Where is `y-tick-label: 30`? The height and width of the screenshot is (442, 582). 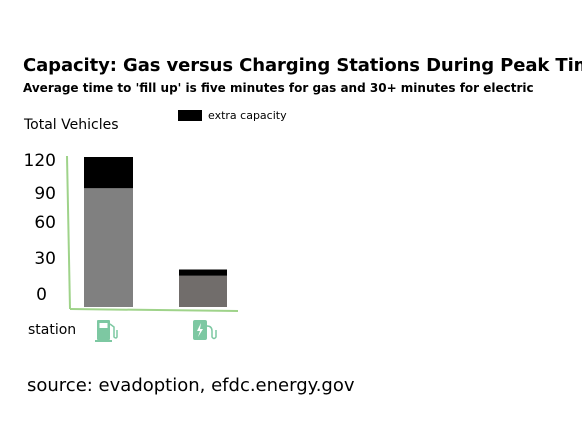 y-tick-label: 30 is located at coordinates (45, 259).